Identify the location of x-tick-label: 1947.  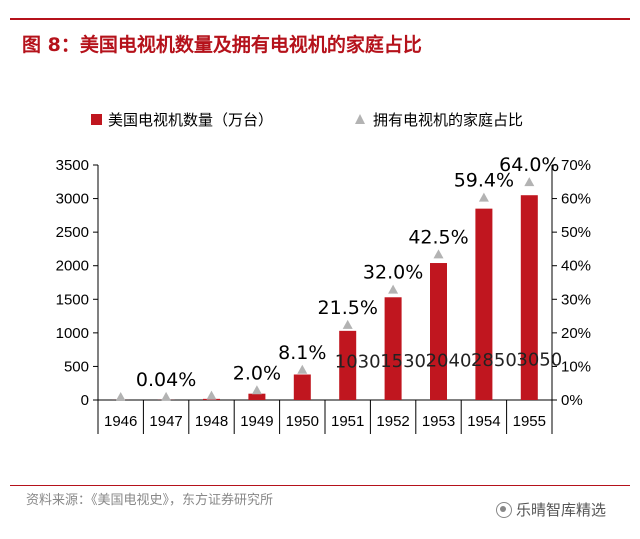
(165, 421).